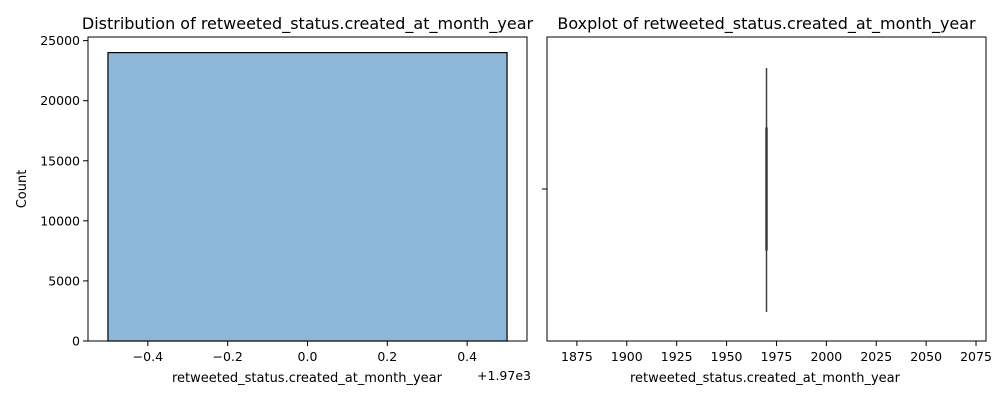 The width and height of the screenshot is (1000, 400). Describe the element at coordinates (307, 378) in the screenshot. I see `histogram-x-axis-label: retweeted_status.created_at_month_year` at that location.